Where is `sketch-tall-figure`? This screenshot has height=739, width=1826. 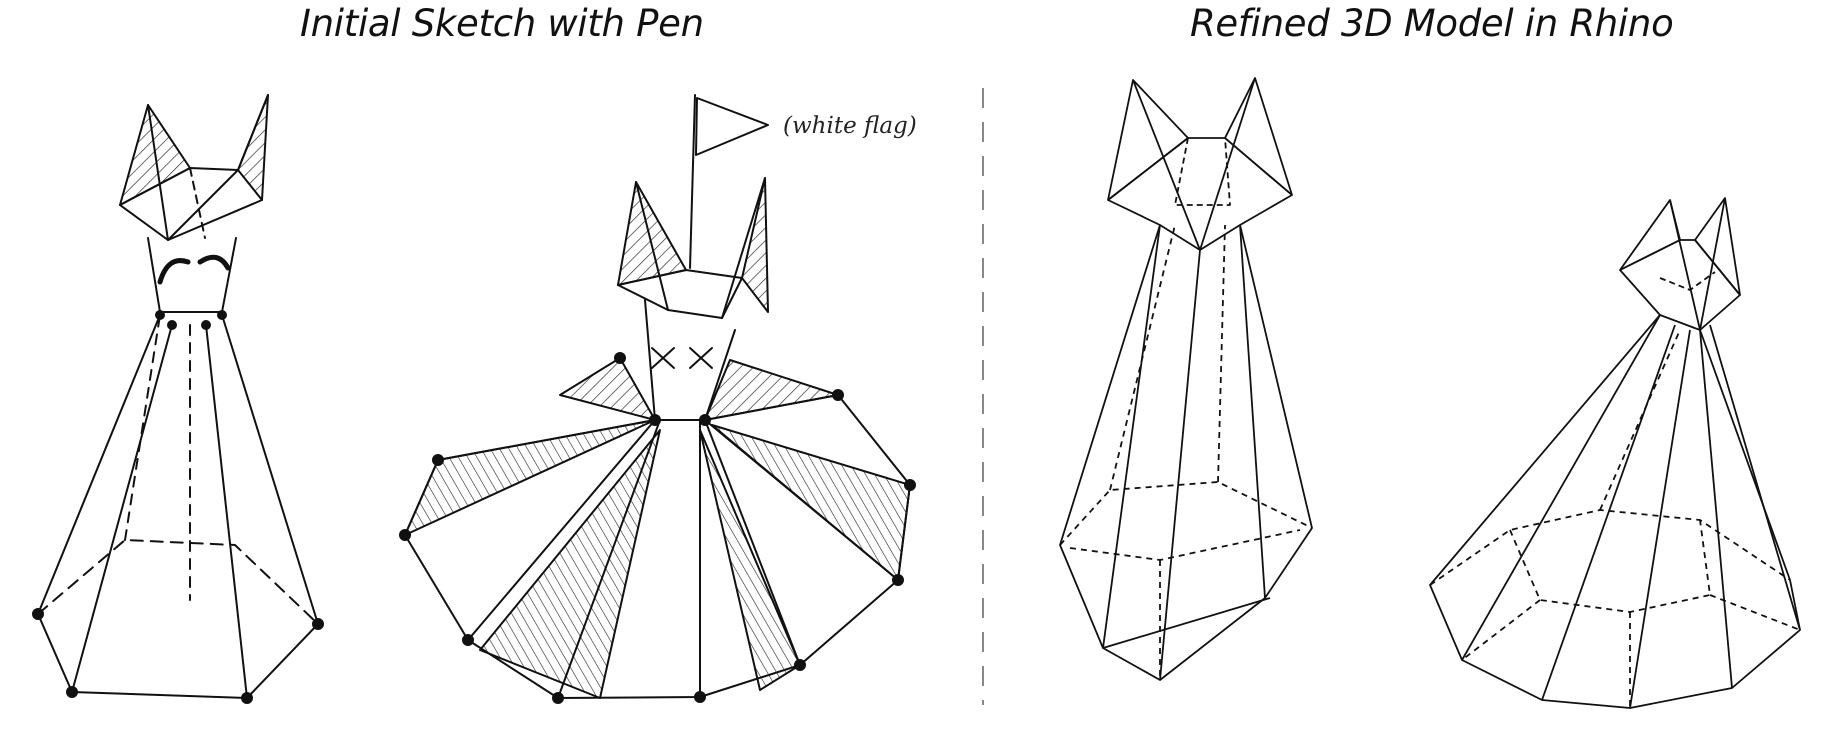 sketch-tall-figure is located at coordinates (178, 399).